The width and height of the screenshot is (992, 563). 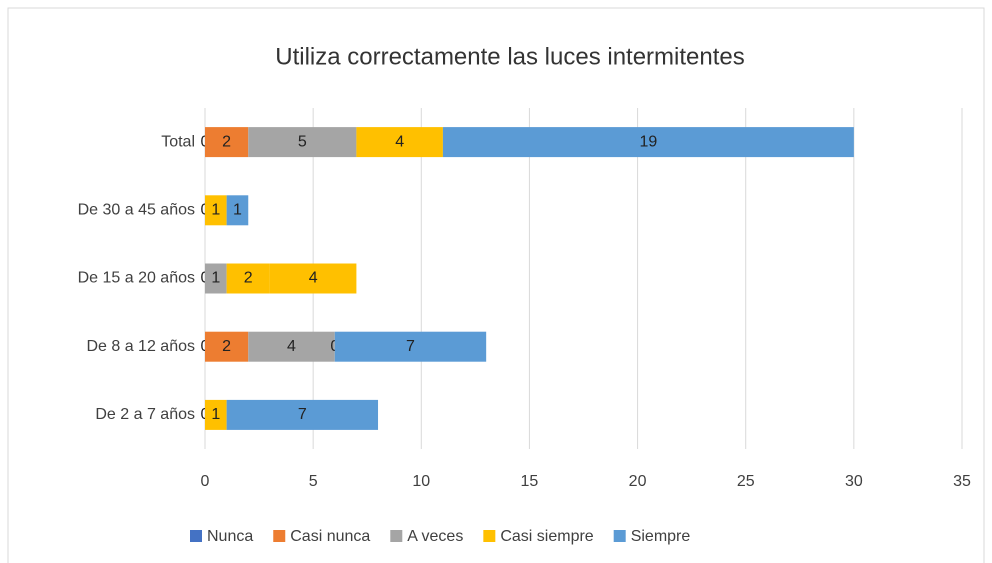 I want to click on x-tick-label: 10, so click(x=421, y=481).